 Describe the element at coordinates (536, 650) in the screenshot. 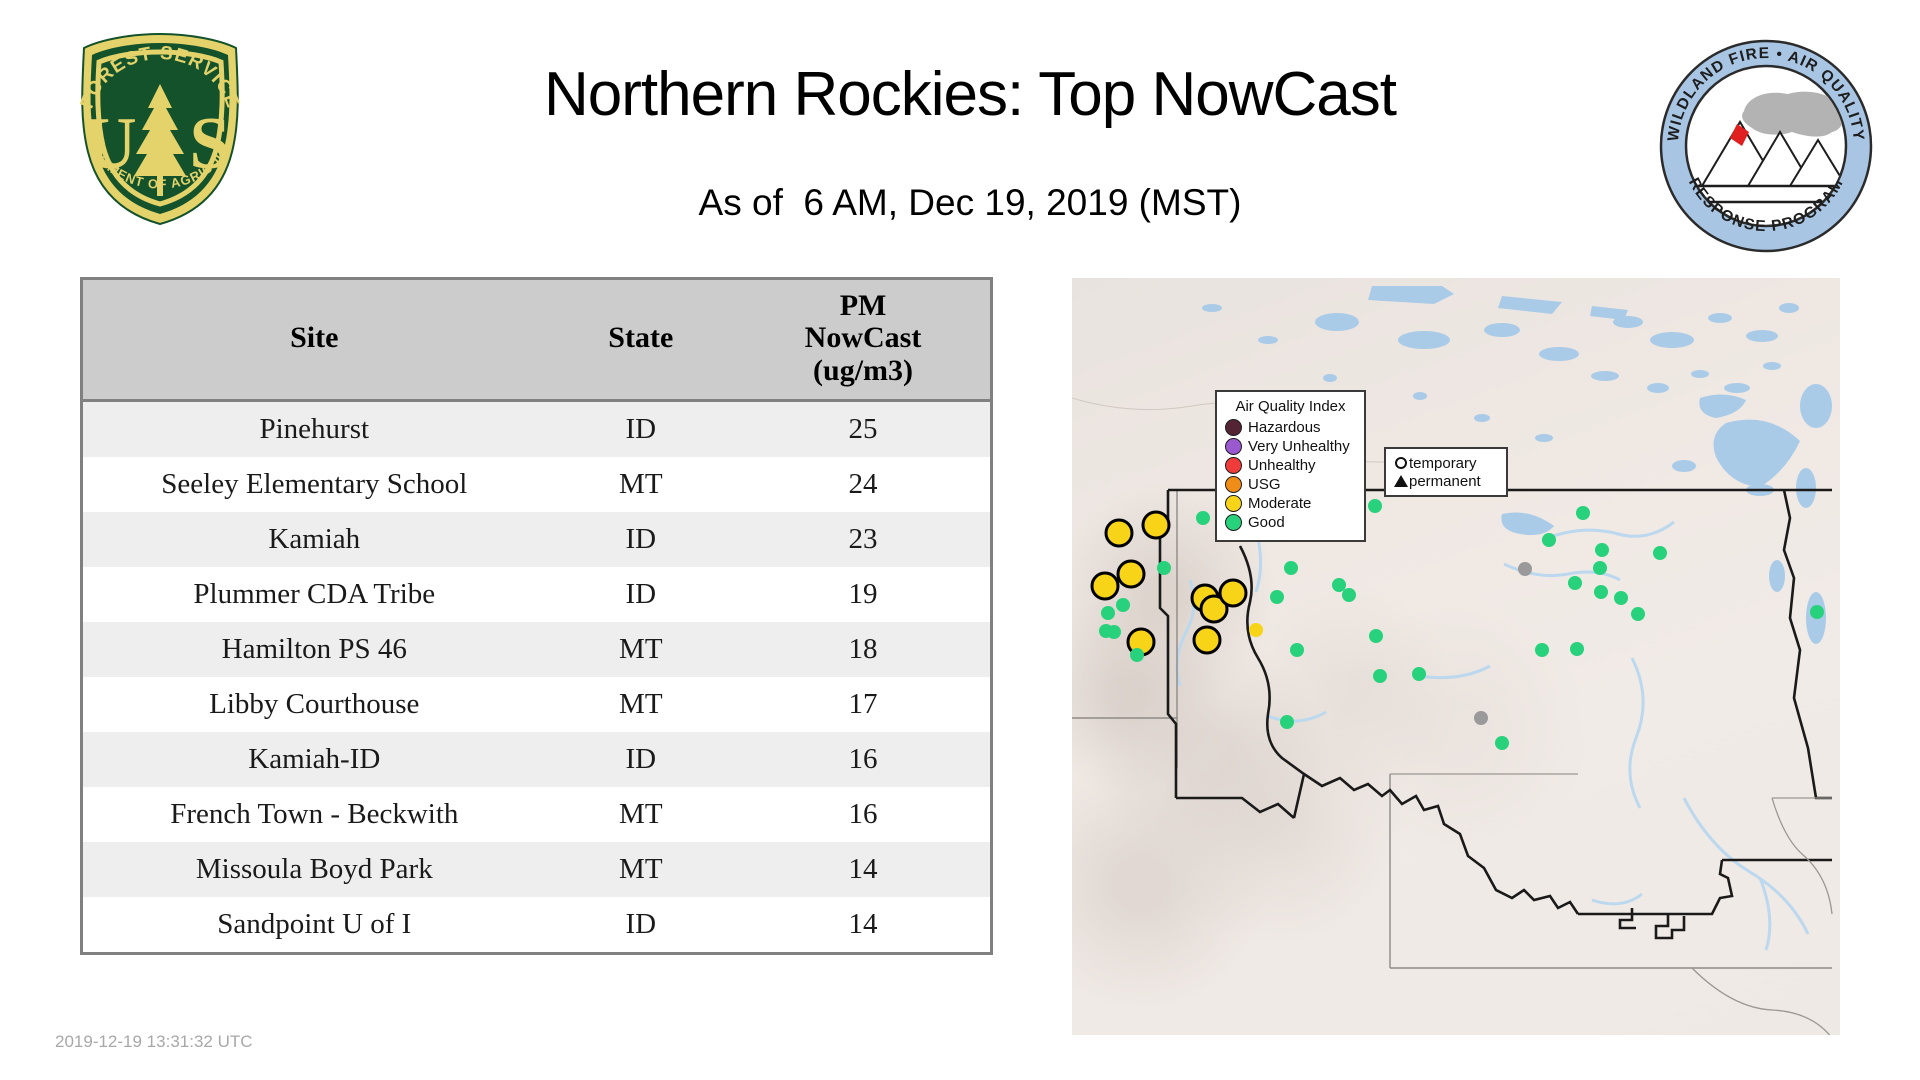

I see `table-row: Hamilton PS 46 MT 18` at that location.